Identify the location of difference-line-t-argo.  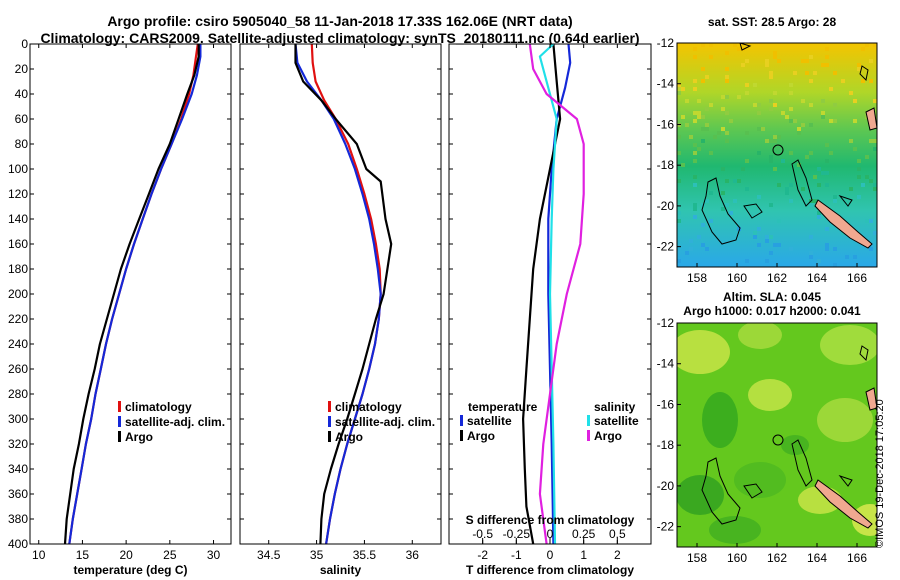
(542, 294).